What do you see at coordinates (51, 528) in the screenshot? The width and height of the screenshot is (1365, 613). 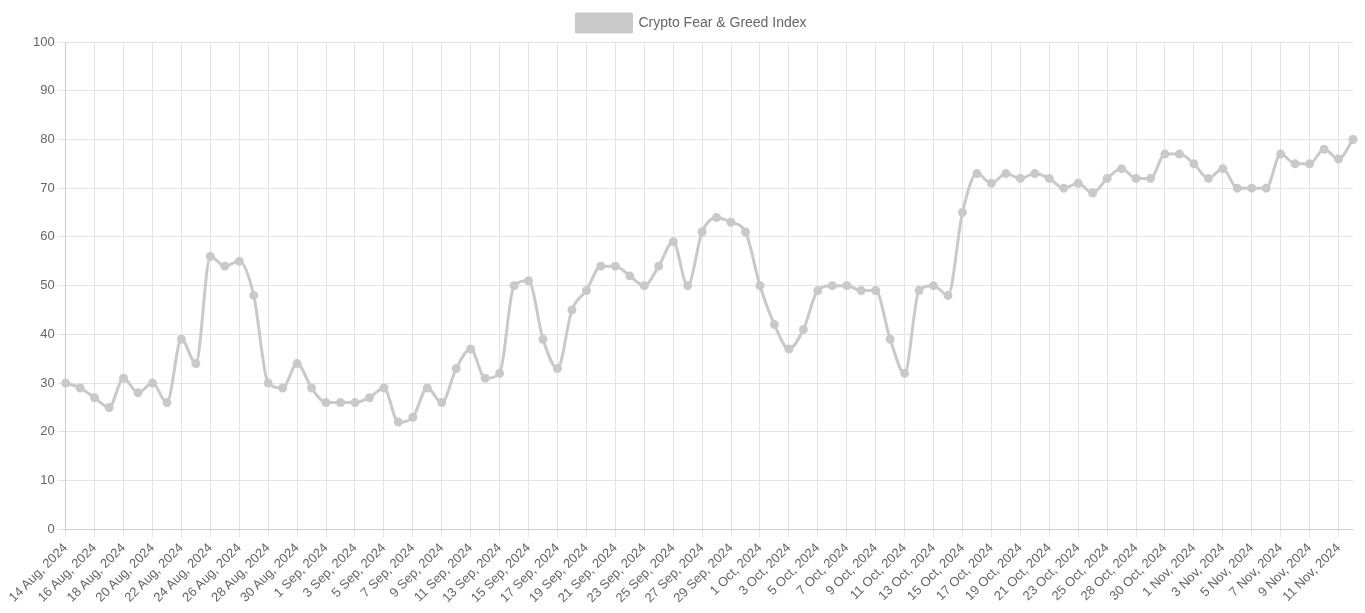 I see `y-tick-label: 0` at bounding box center [51, 528].